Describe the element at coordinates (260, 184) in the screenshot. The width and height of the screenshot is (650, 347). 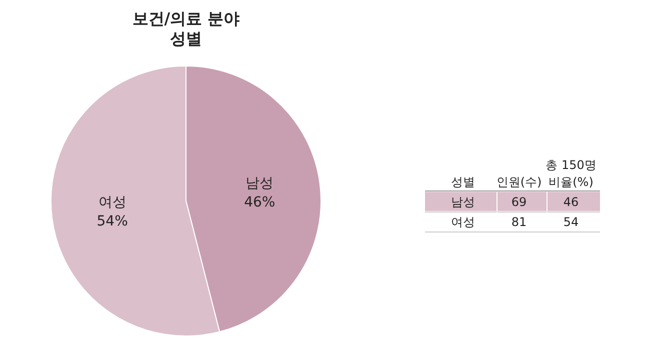
I see `slice-label: 남성` at that location.